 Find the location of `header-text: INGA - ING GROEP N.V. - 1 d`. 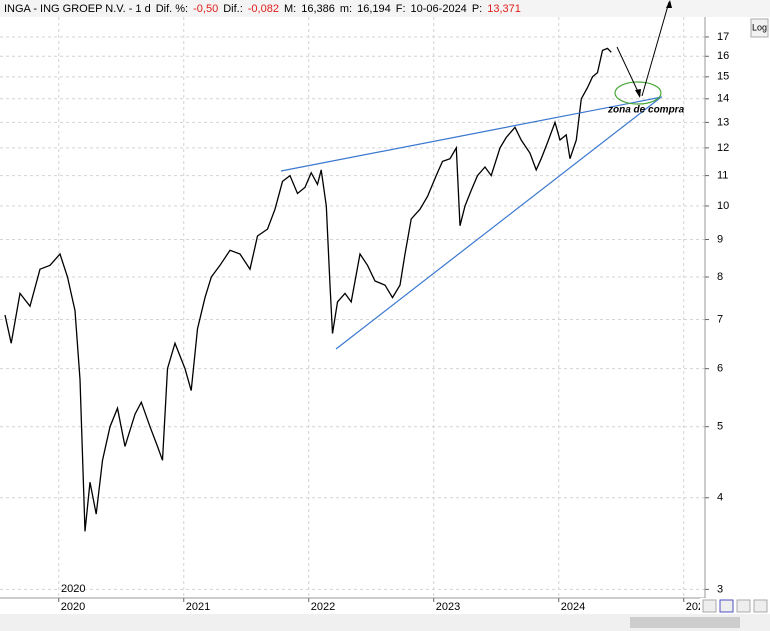

header-text: INGA - ING GROEP N.V. - 1 d is located at coordinates (77, 9).